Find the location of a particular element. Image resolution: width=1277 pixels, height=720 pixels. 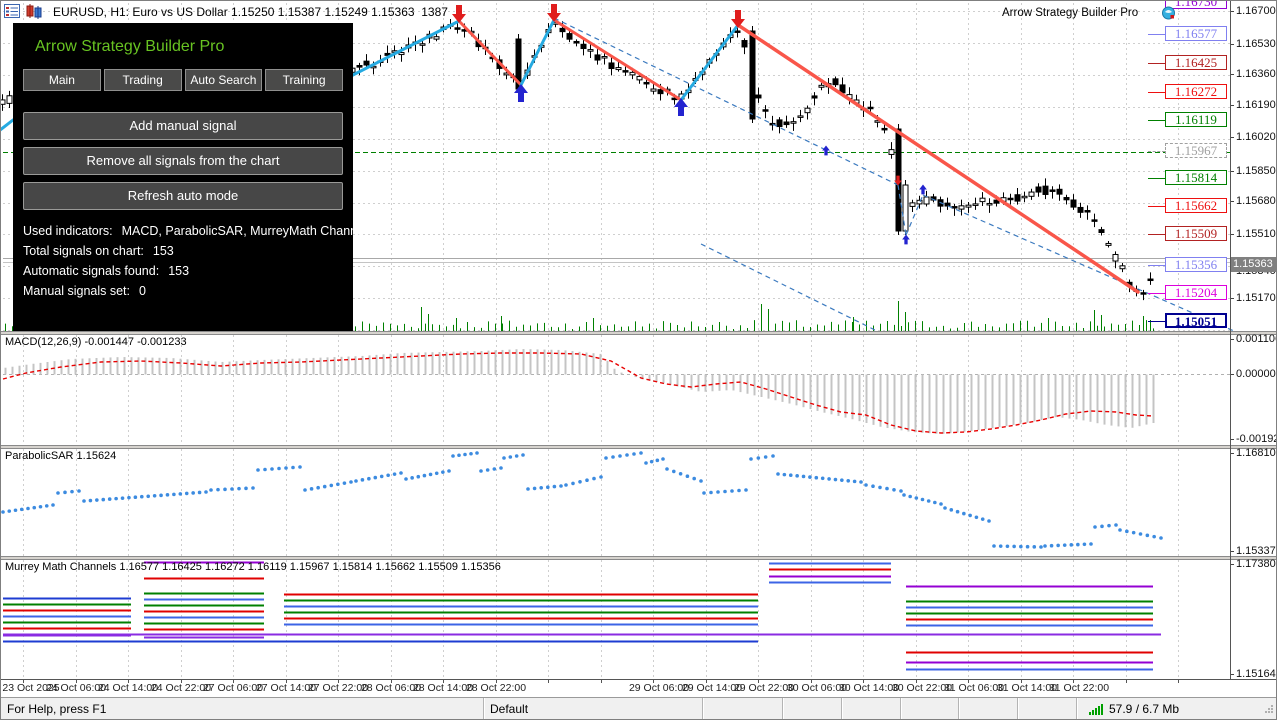

ea-tab-training: Training is located at coordinates (304, 80).